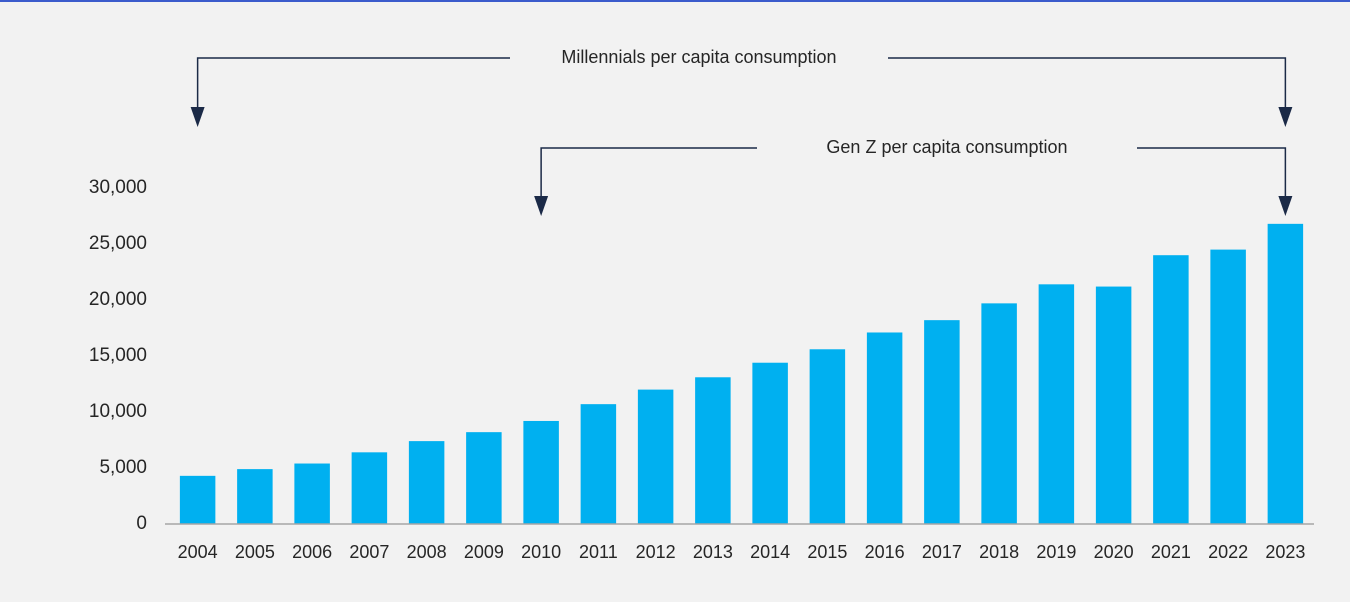 Image resolution: width=1350 pixels, height=602 pixels. I want to click on x-tick-label: 2013, so click(713, 552).